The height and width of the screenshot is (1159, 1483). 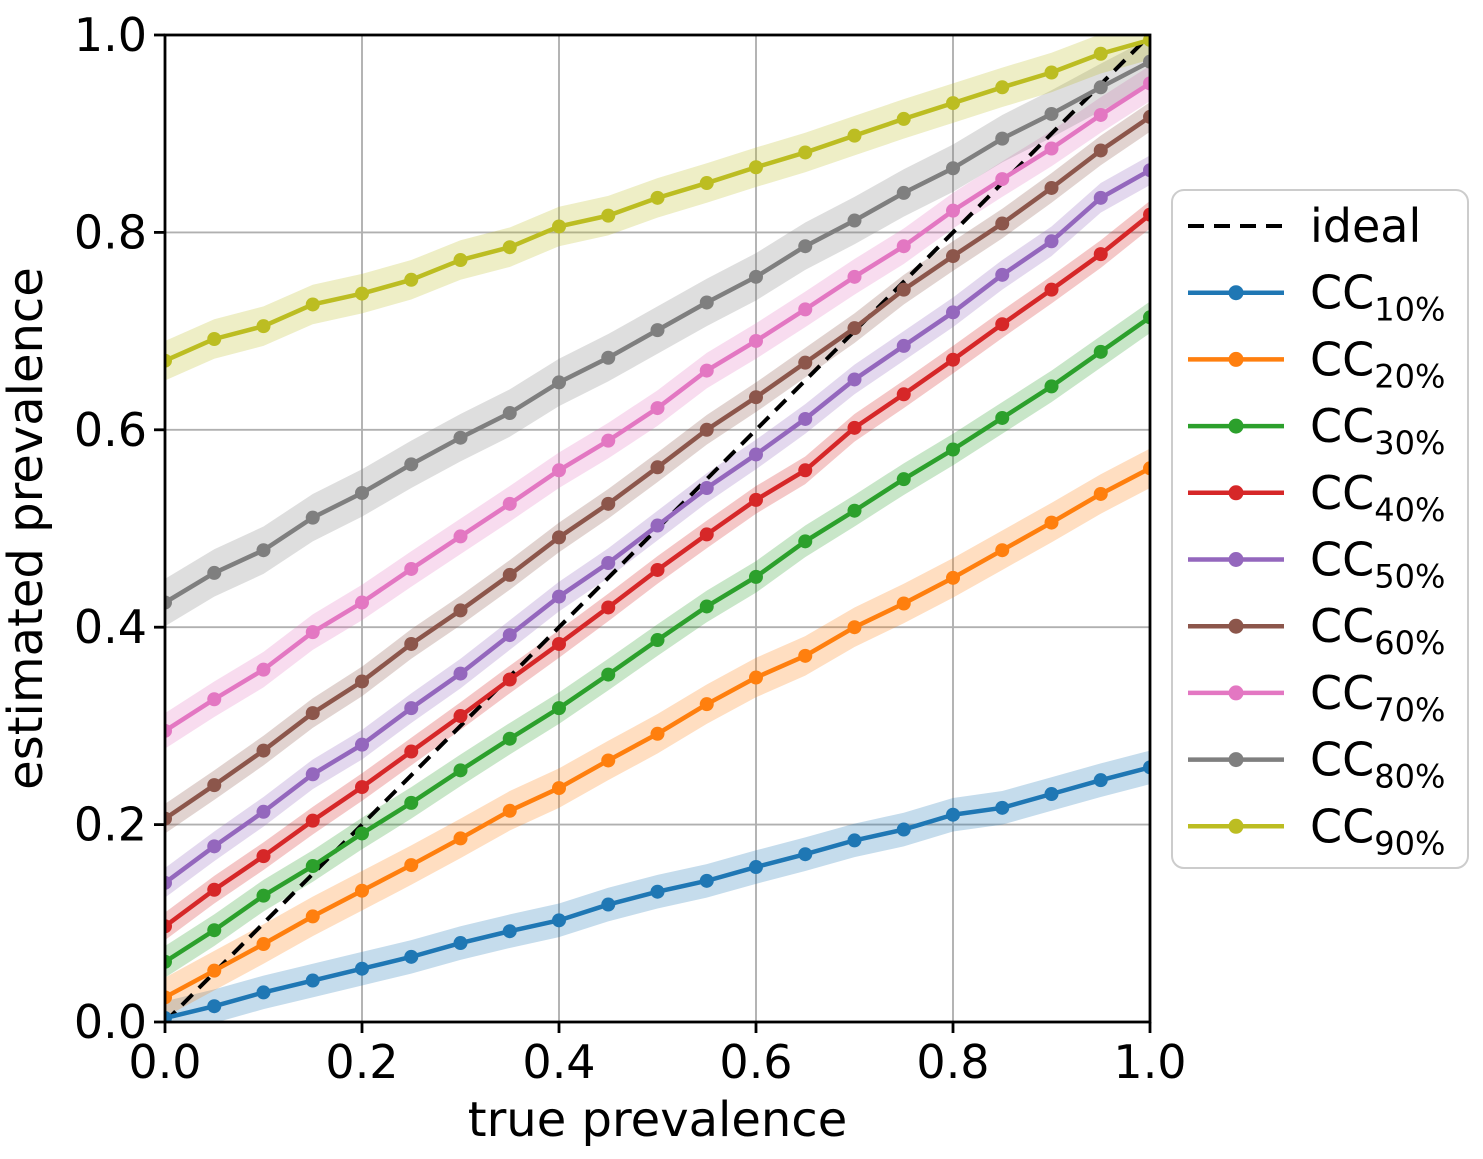 I want to click on legend-label: CC80%, so click(x=1377, y=764).